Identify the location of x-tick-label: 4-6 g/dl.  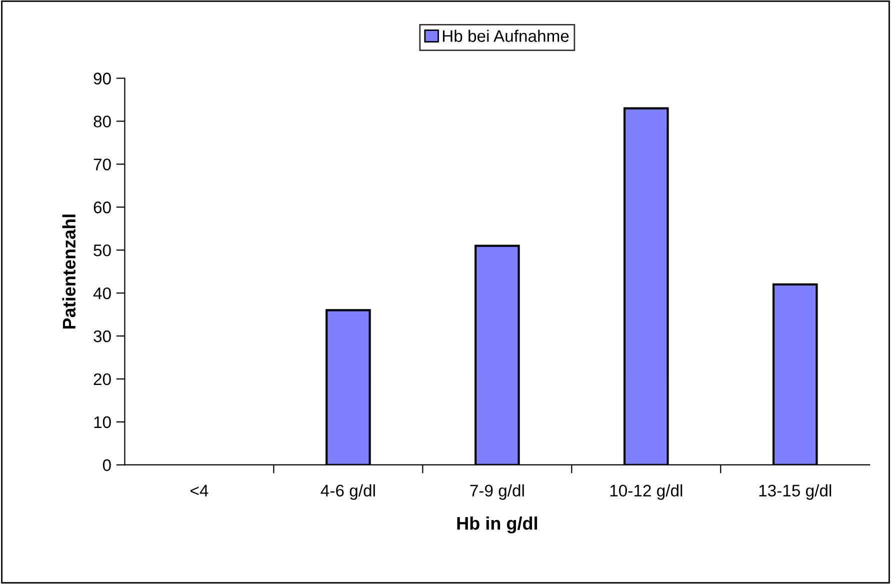
(347, 492).